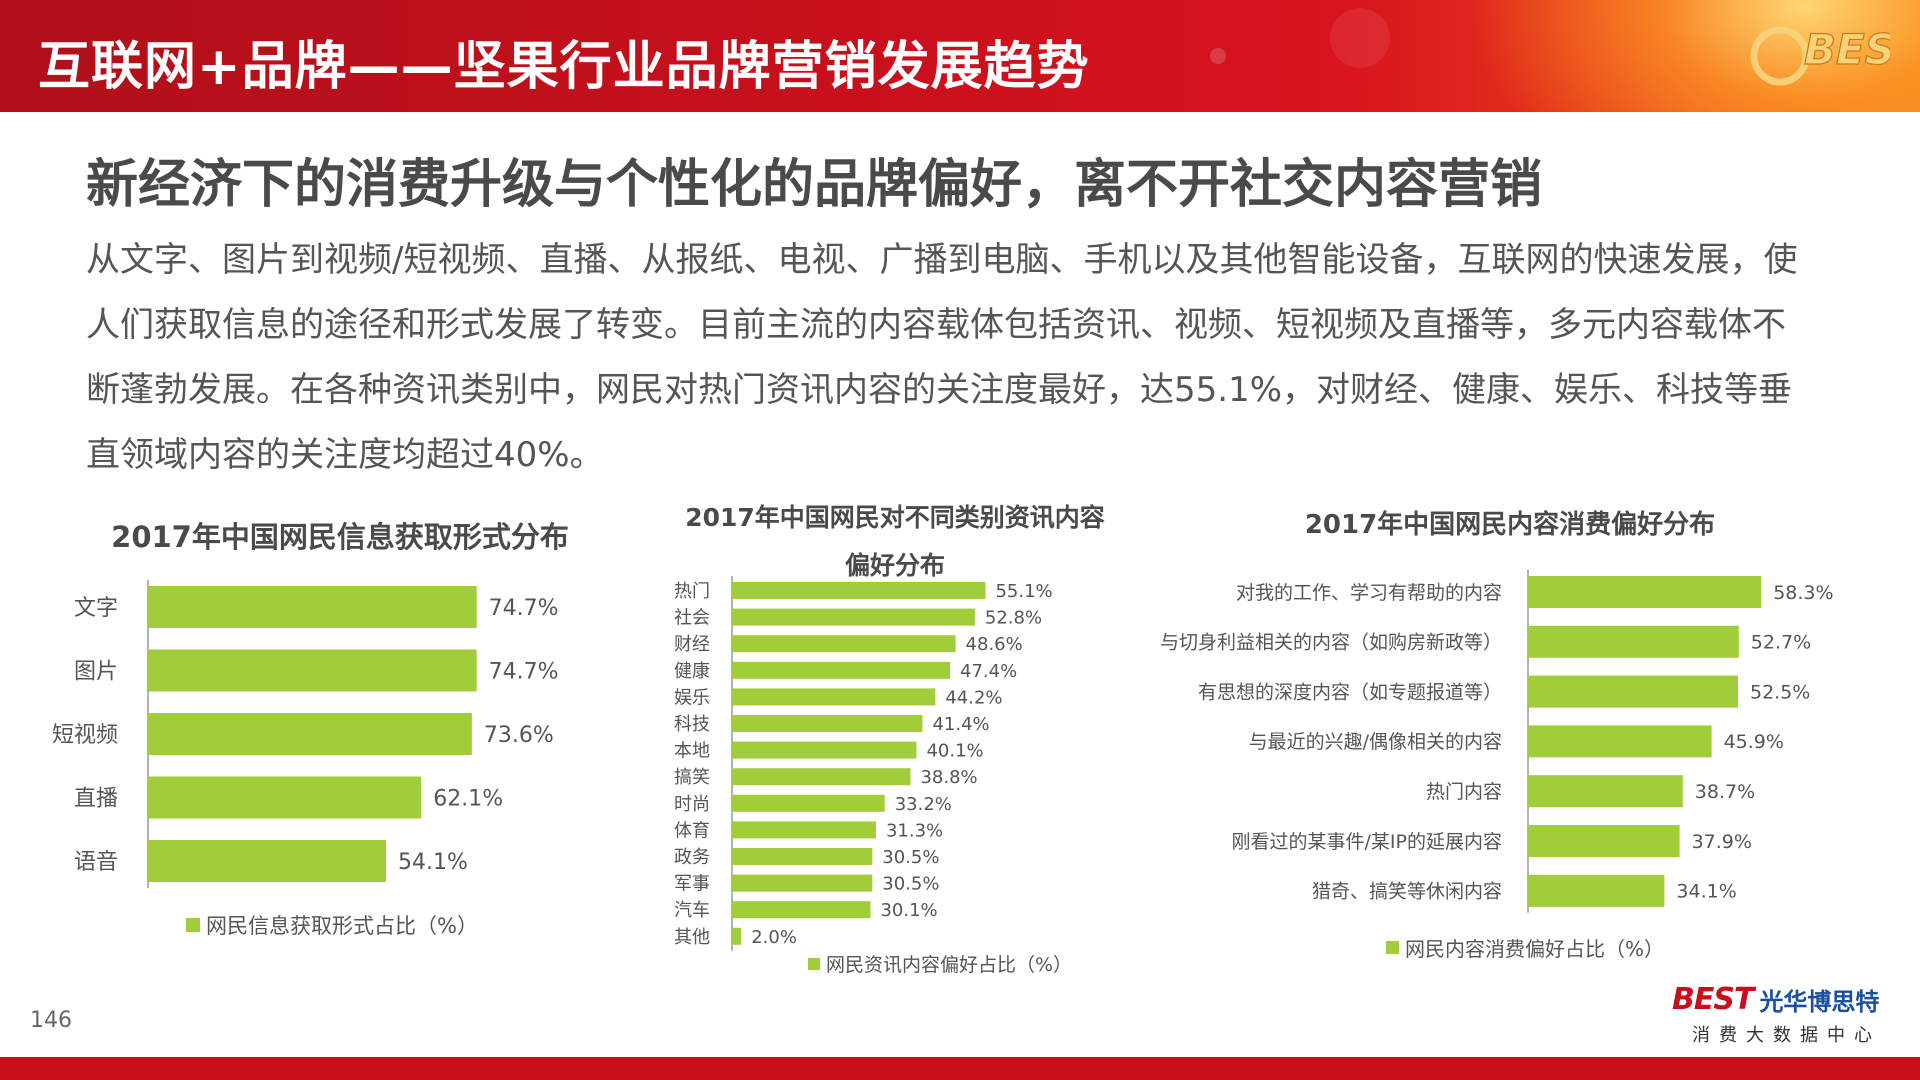 The image size is (1920, 1080). What do you see at coordinates (692, 884) in the screenshot?
I see `chart2-category-label: 军事` at bounding box center [692, 884].